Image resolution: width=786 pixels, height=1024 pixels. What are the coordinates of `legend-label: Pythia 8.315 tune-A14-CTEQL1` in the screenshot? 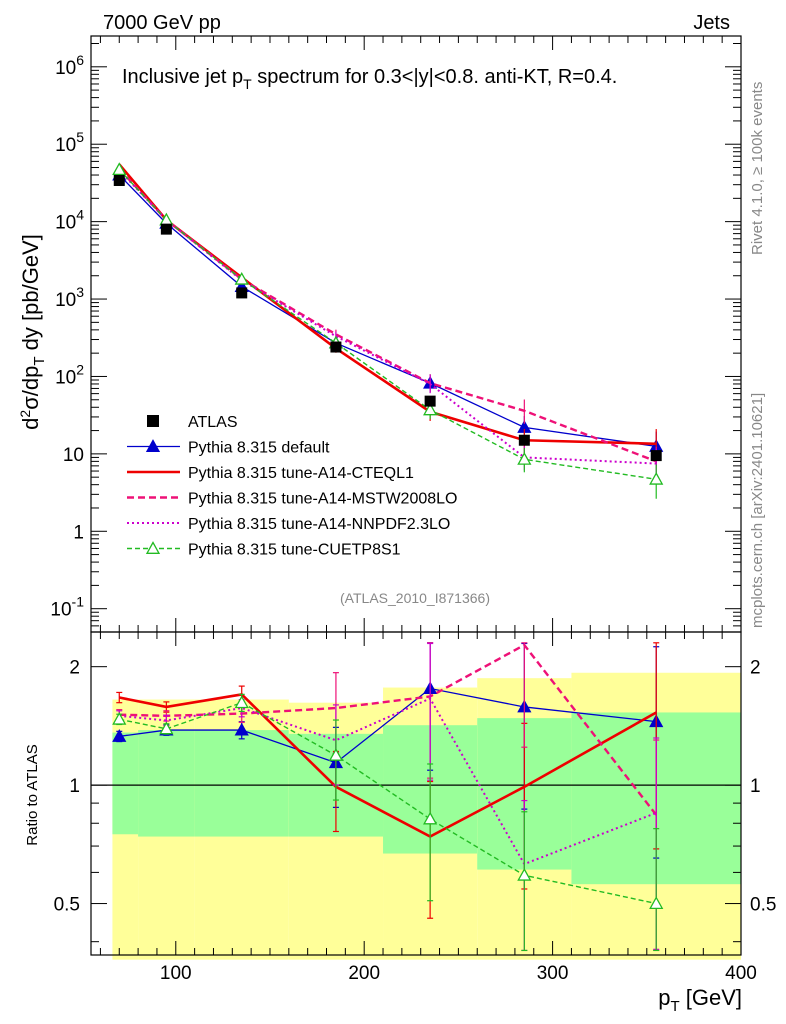 It's located at (301, 473).